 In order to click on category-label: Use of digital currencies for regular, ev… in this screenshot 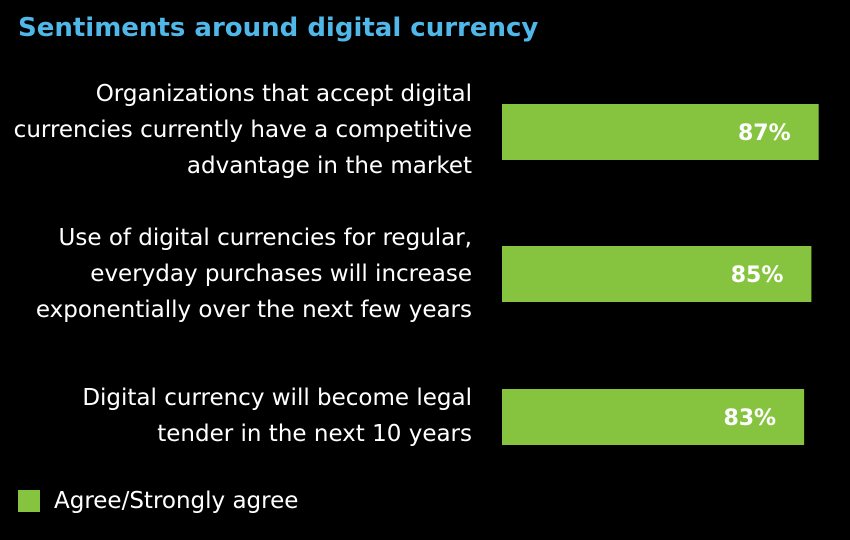, I will do `click(242, 274)`.